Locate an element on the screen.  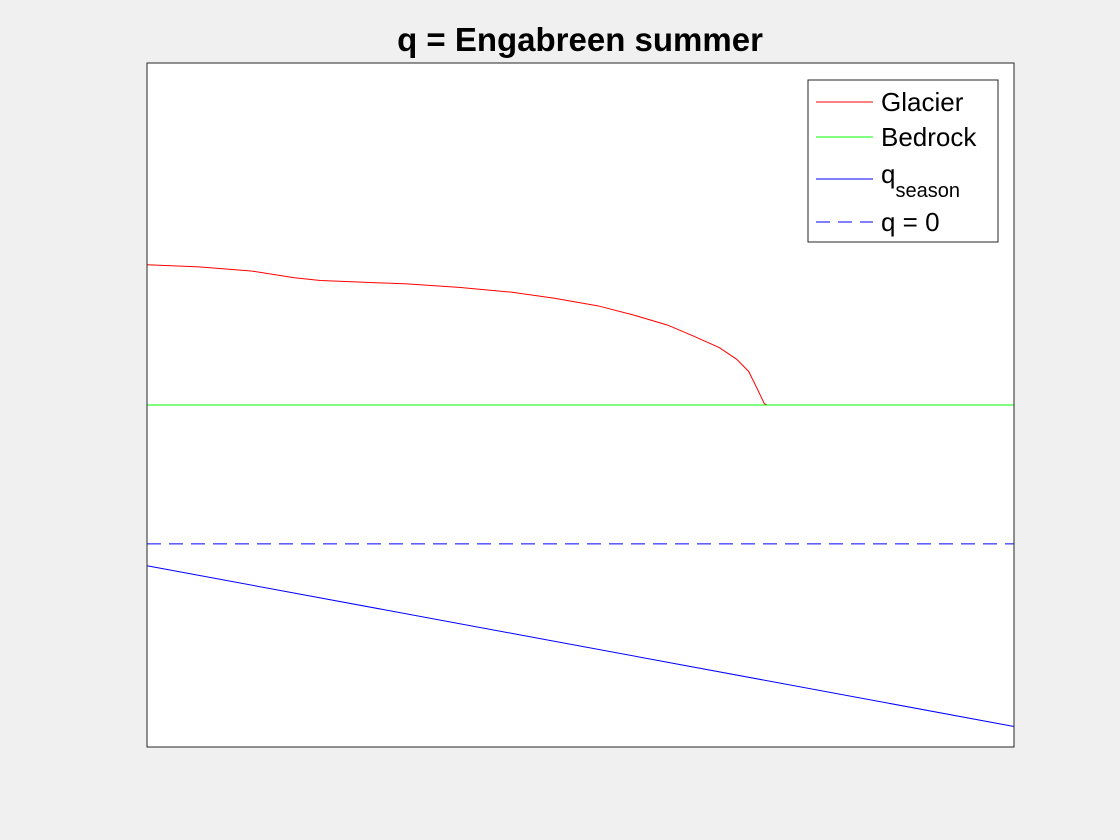
legend-qzero-label: q = 0 is located at coordinates (910, 222).